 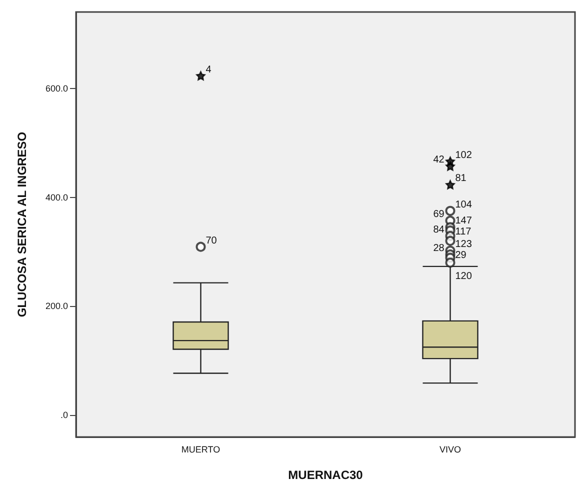 What do you see at coordinates (439, 160) in the screenshot?
I see `annotation: 42` at bounding box center [439, 160].